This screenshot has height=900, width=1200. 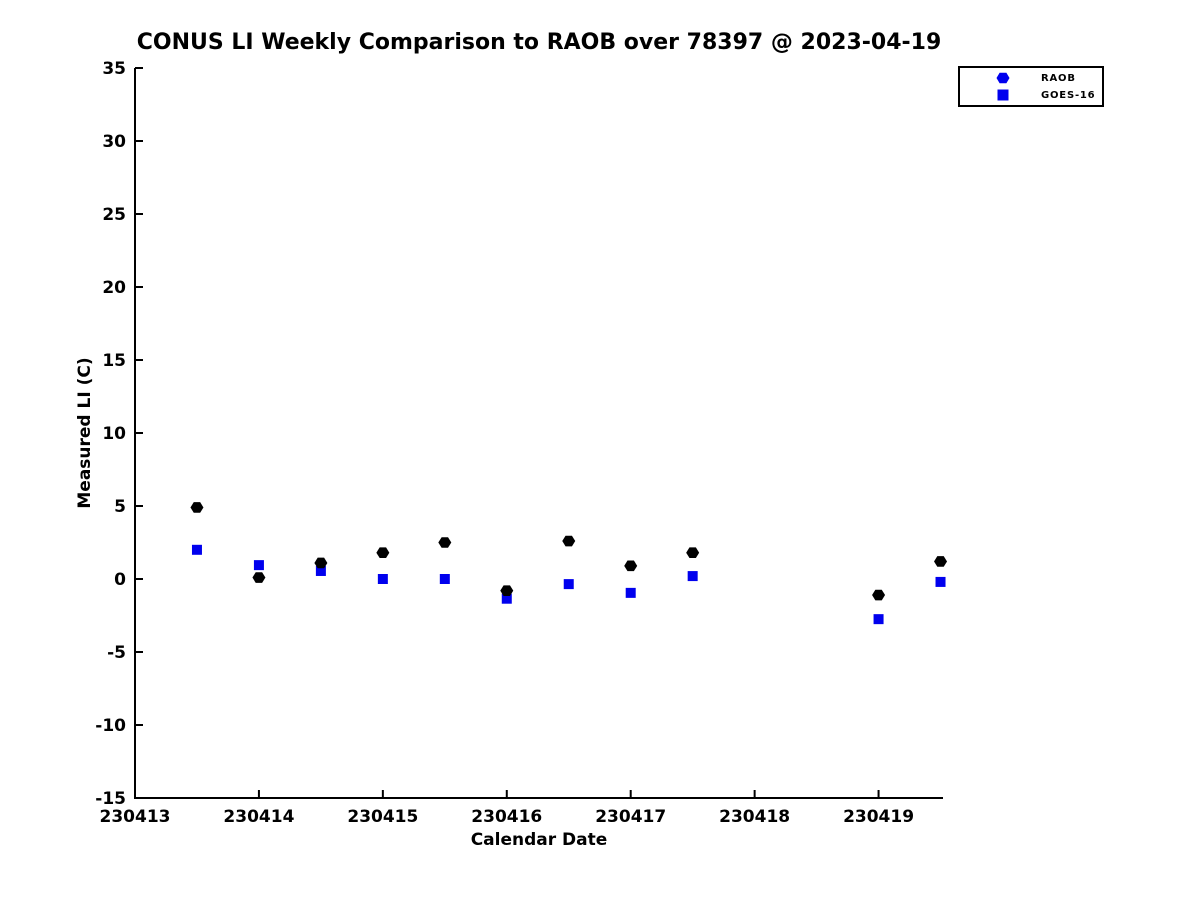 I want to click on legend-item-goes16: GOES-16, so click(x=1031, y=95).